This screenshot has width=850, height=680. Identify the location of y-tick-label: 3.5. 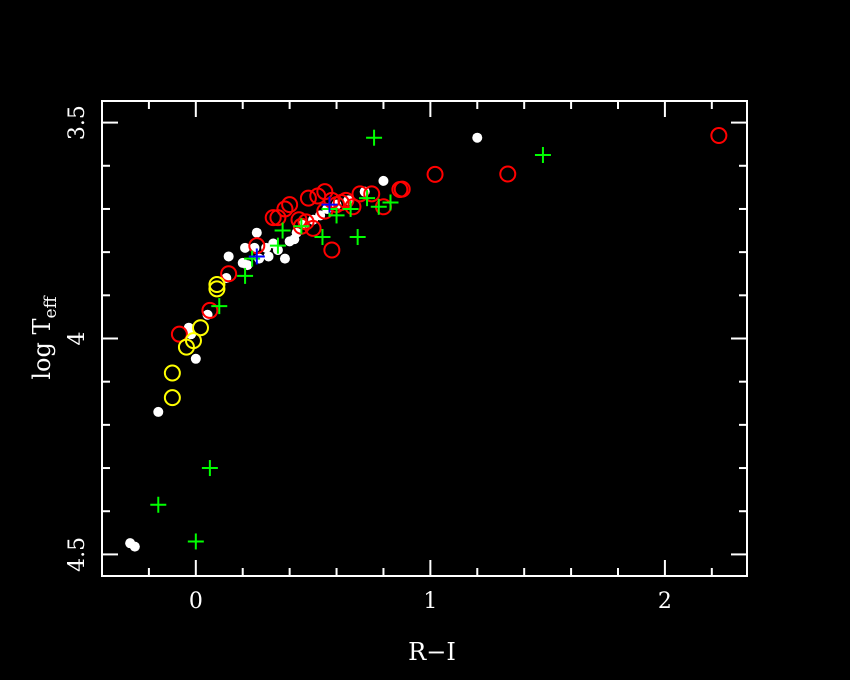
(77, 122).